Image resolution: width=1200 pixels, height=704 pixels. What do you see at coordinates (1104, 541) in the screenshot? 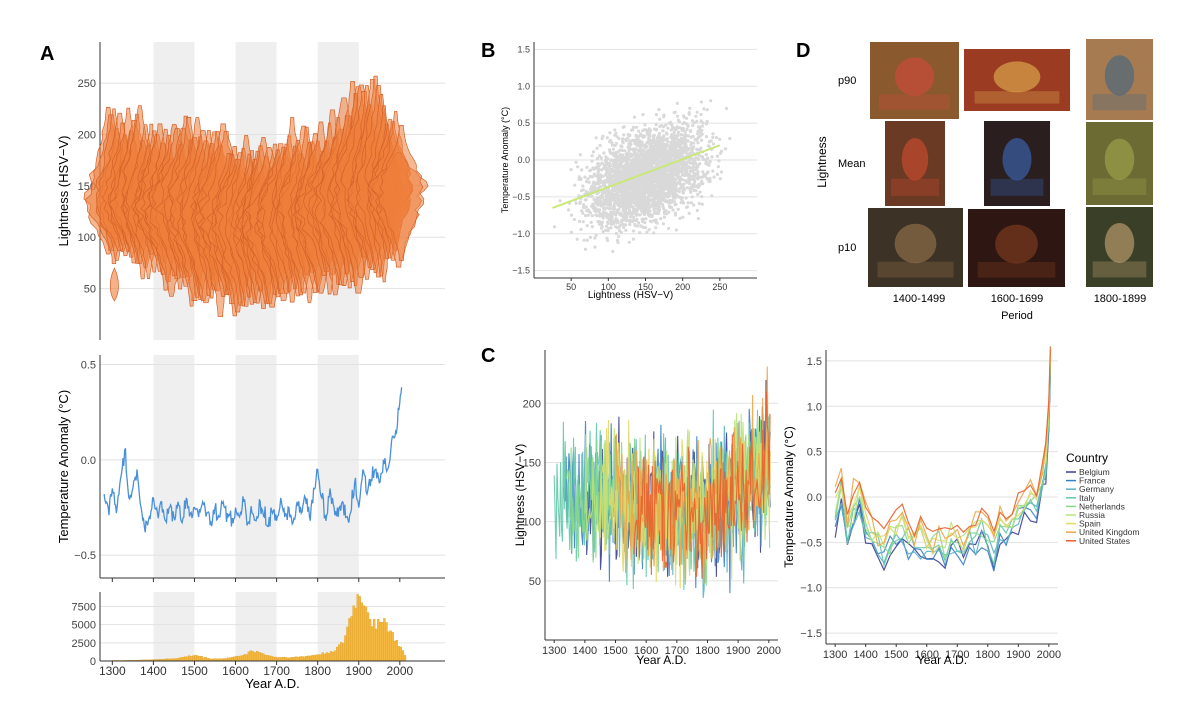
I see `legend-label: United States` at bounding box center [1104, 541].